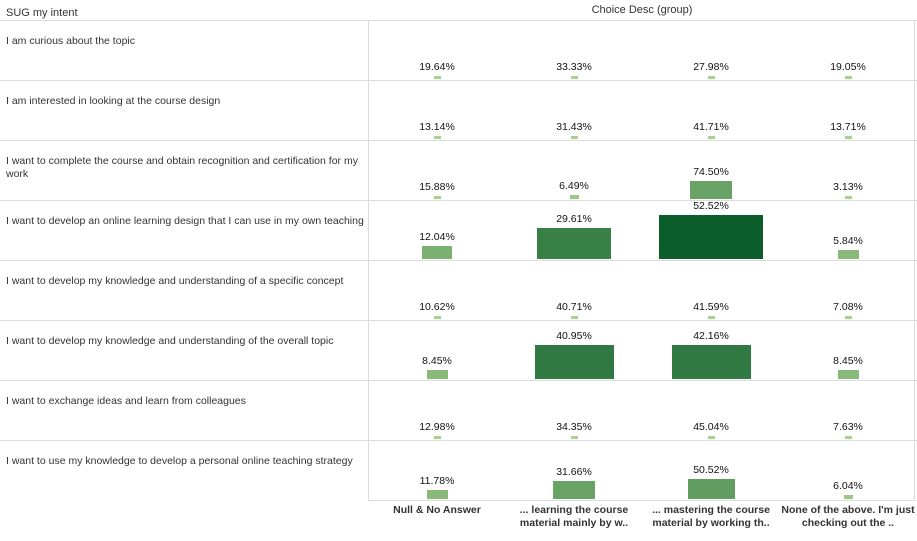  Describe the element at coordinates (368, 260) in the screenshot. I see `grid-line-left` at that location.